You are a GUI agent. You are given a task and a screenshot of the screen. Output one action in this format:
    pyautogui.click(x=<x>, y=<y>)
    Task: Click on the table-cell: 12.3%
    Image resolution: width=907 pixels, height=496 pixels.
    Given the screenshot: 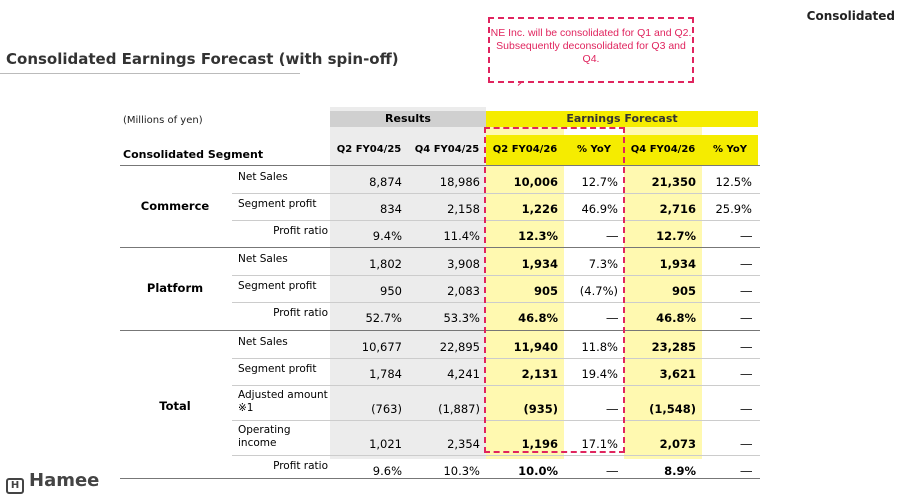 What is the action you would take?
    pyautogui.click(x=538, y=236)
    